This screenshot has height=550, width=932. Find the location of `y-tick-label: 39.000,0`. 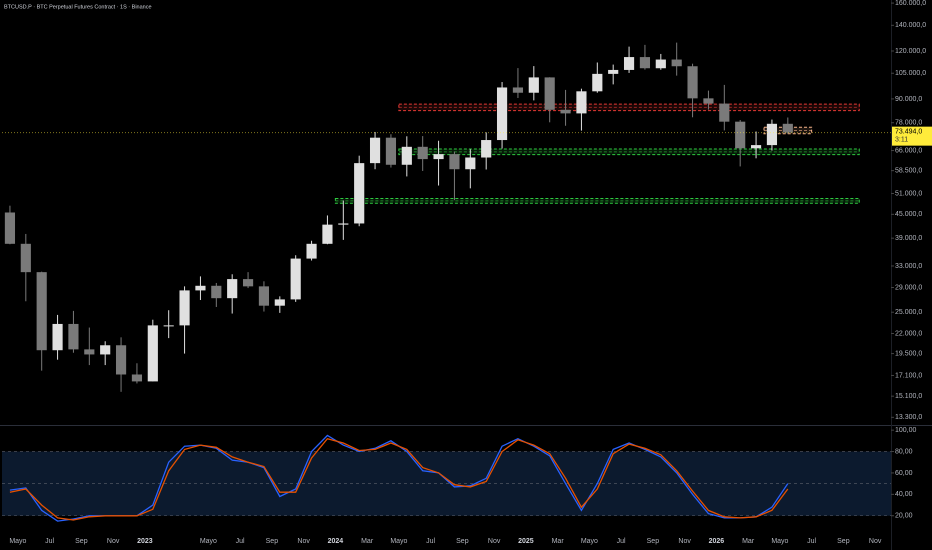

y-tick-label: 39.000,0 is located at coordinates (908, 238).